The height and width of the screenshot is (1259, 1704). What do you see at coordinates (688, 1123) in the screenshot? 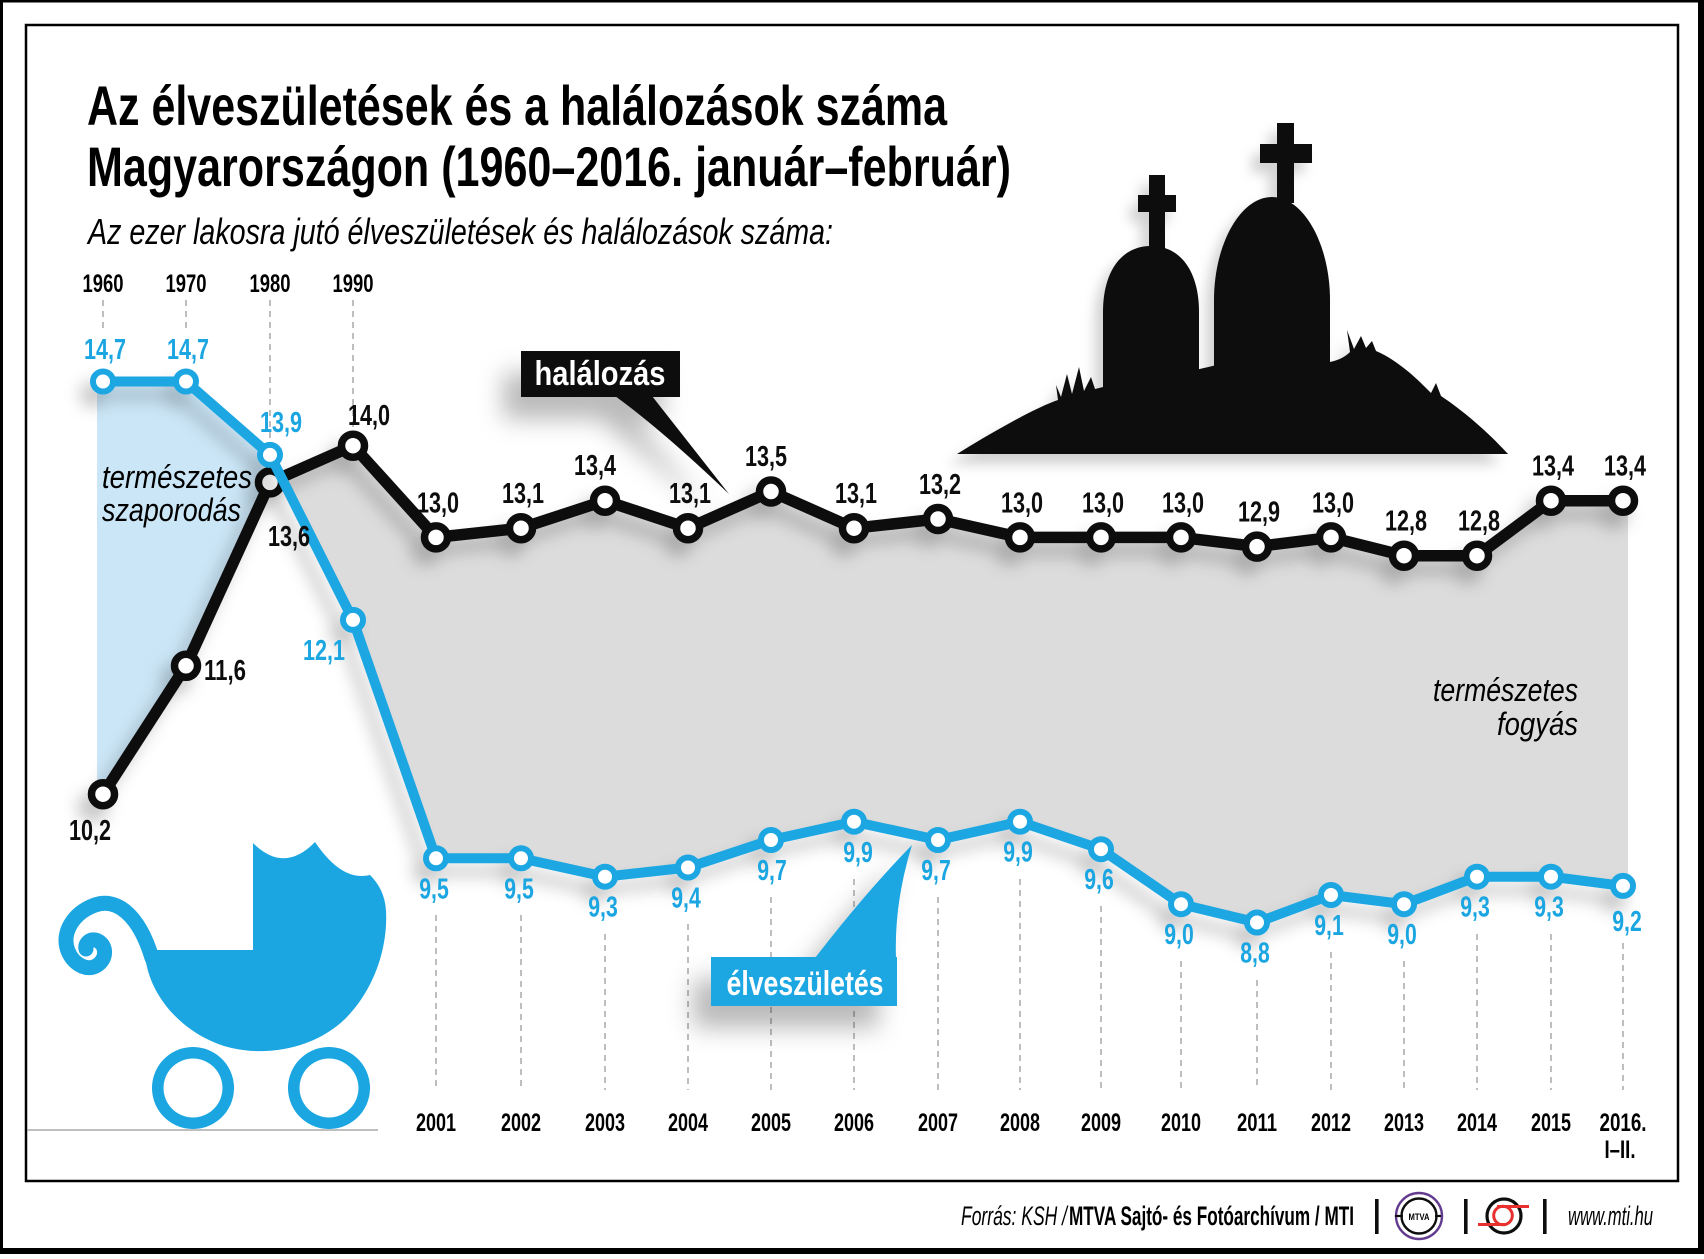
I see `svg-text: 2004` at bounding box center [688, 1123].